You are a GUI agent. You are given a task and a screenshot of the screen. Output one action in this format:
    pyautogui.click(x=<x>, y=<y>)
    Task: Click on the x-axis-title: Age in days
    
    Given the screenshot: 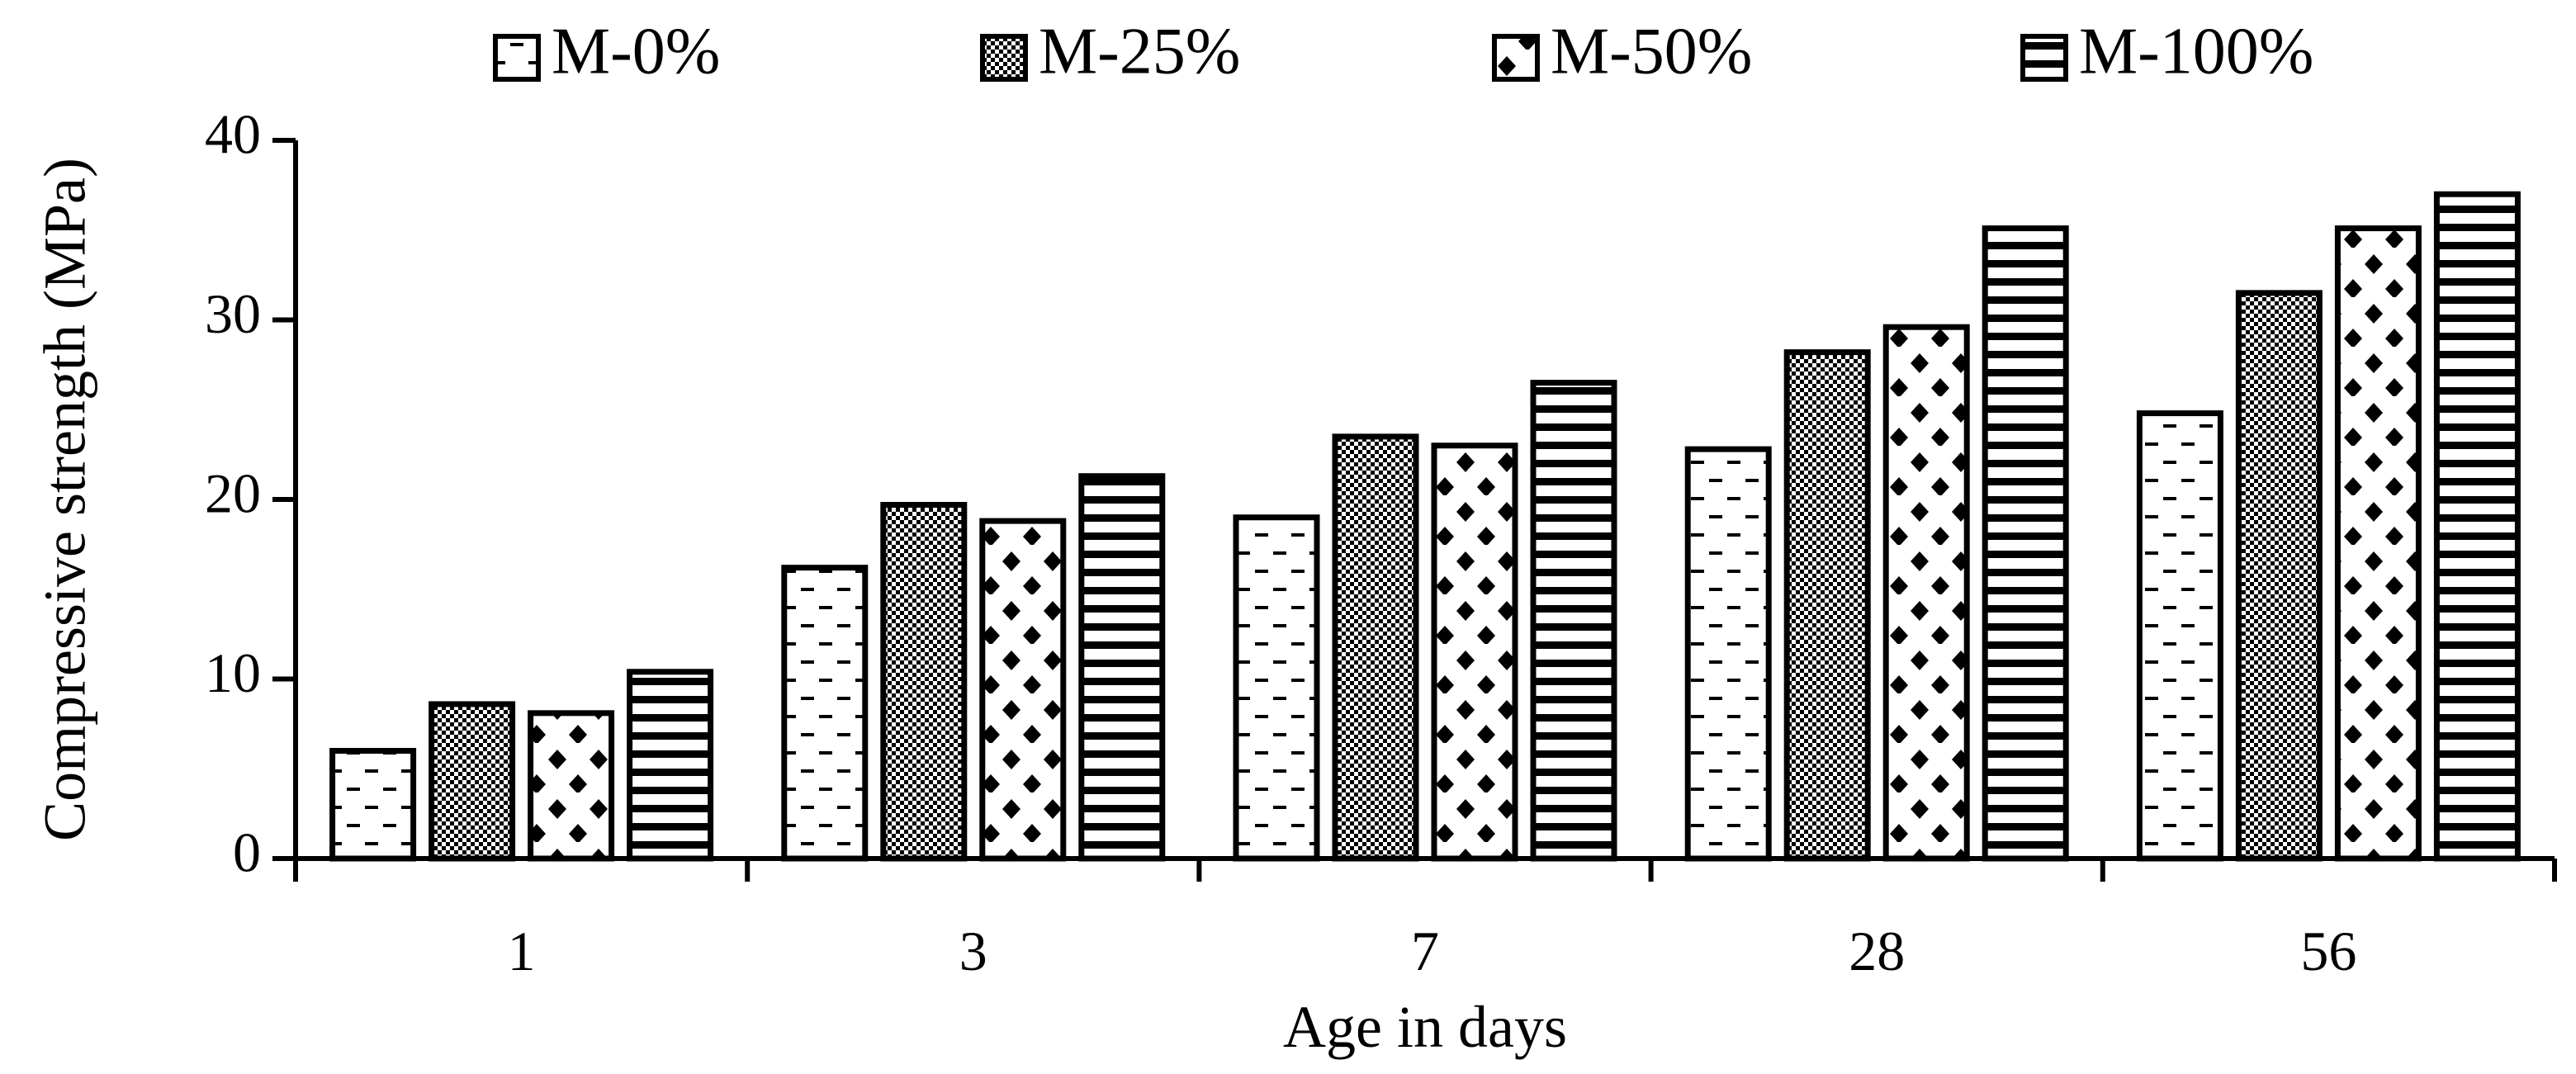 What is the action you would take?
    pyautogui.click(x=1425, y=1027)
    